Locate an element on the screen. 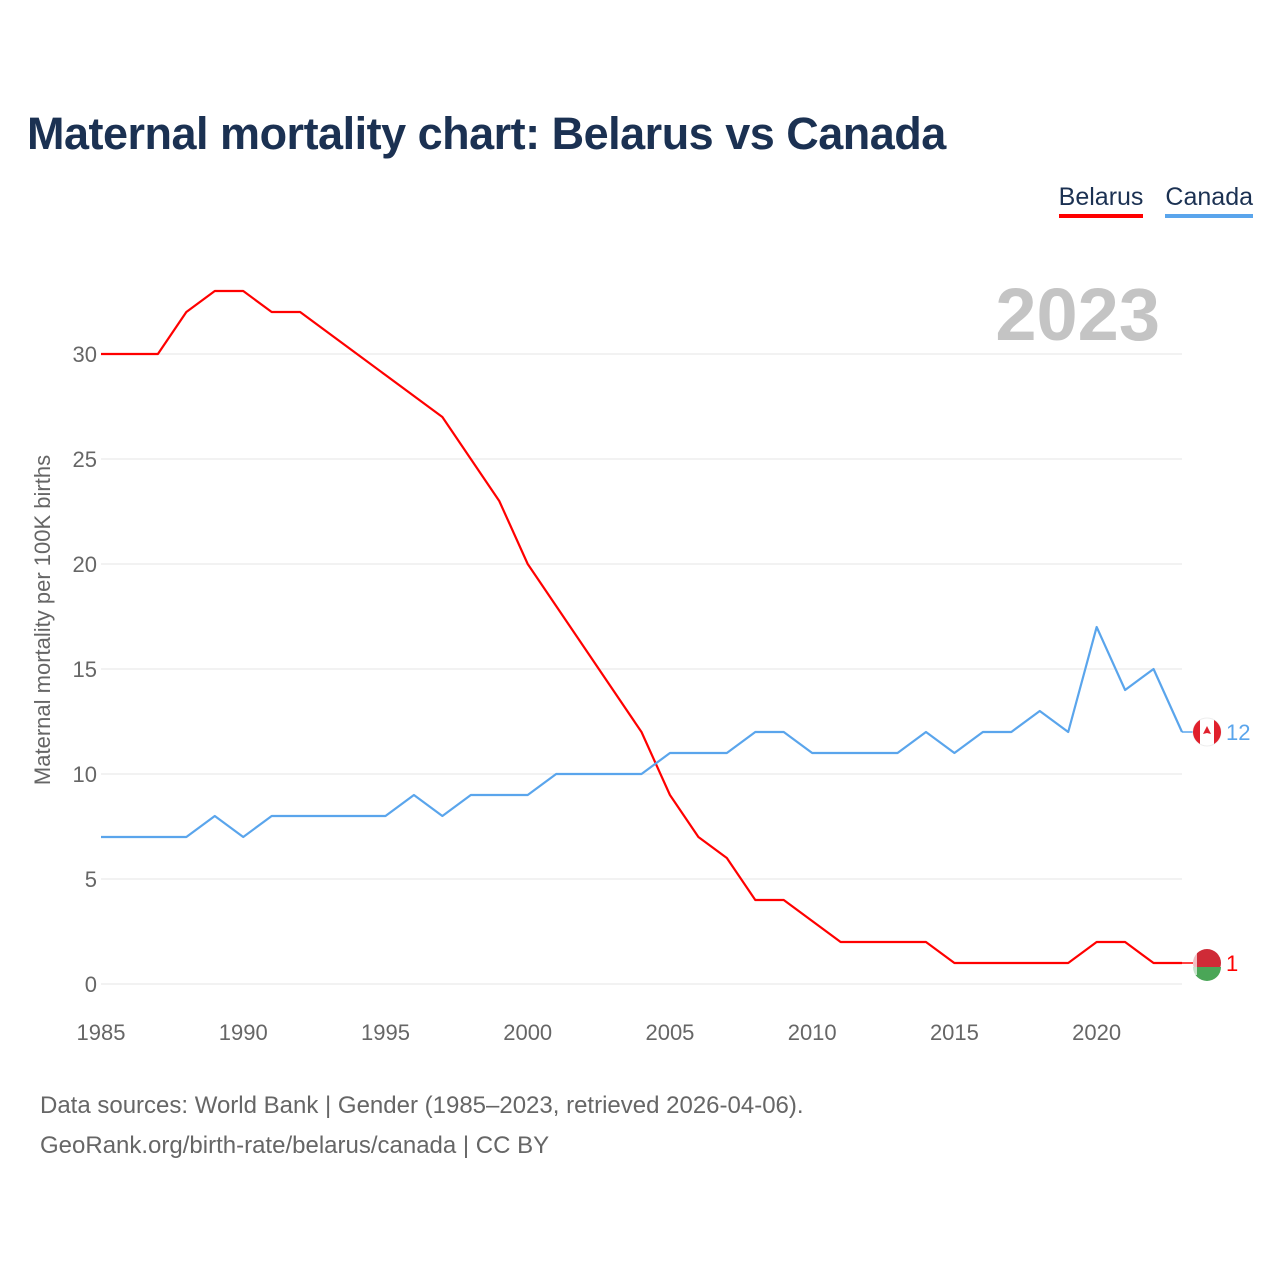 The width and height of the screenshot is (1280, 1280). x-tick-label: 1995 is located at coordinates (385, 1032).